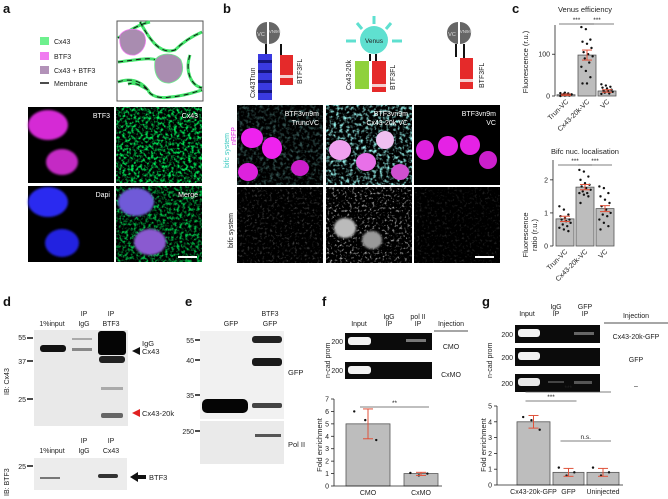 Image resolution: width=668 pixels, height=499 pixels. Describe the element at coordinates (159, 224) in the screenshot. I see `micrograph-merge: Merge` at that location.